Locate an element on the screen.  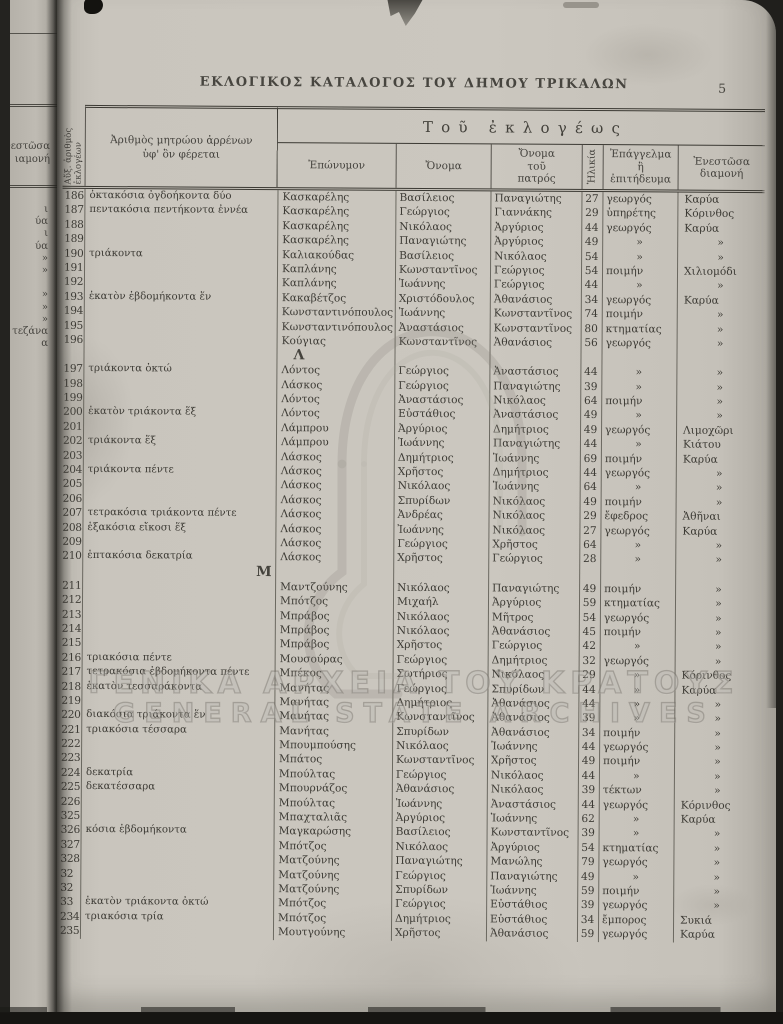
prev-page-rule is located at coordinates (33, 105).